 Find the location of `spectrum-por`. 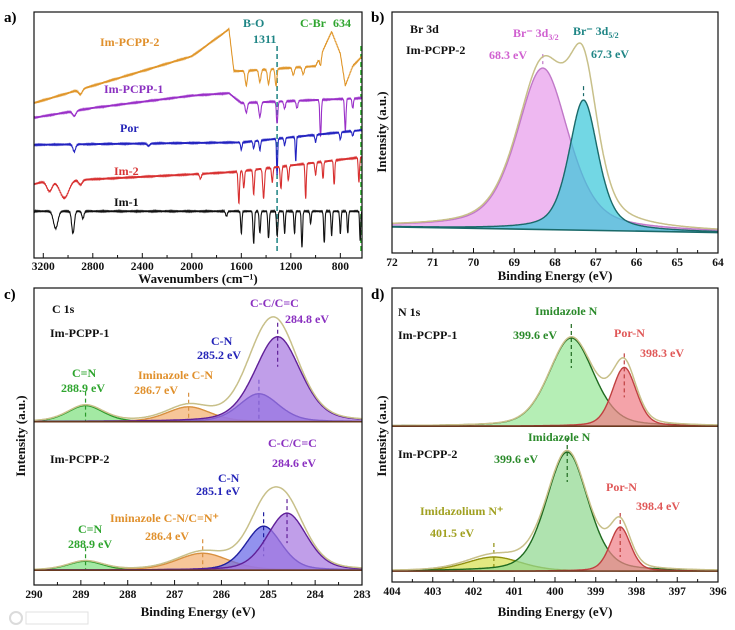

spectrum-por is located at coordinates (198, 151).